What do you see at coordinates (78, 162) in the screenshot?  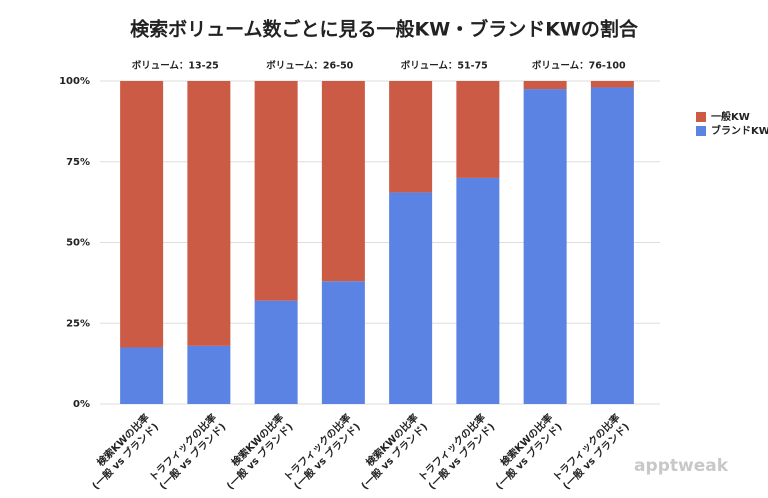 I see `y-tick-label: 75%` at bounding box center [78, 162].